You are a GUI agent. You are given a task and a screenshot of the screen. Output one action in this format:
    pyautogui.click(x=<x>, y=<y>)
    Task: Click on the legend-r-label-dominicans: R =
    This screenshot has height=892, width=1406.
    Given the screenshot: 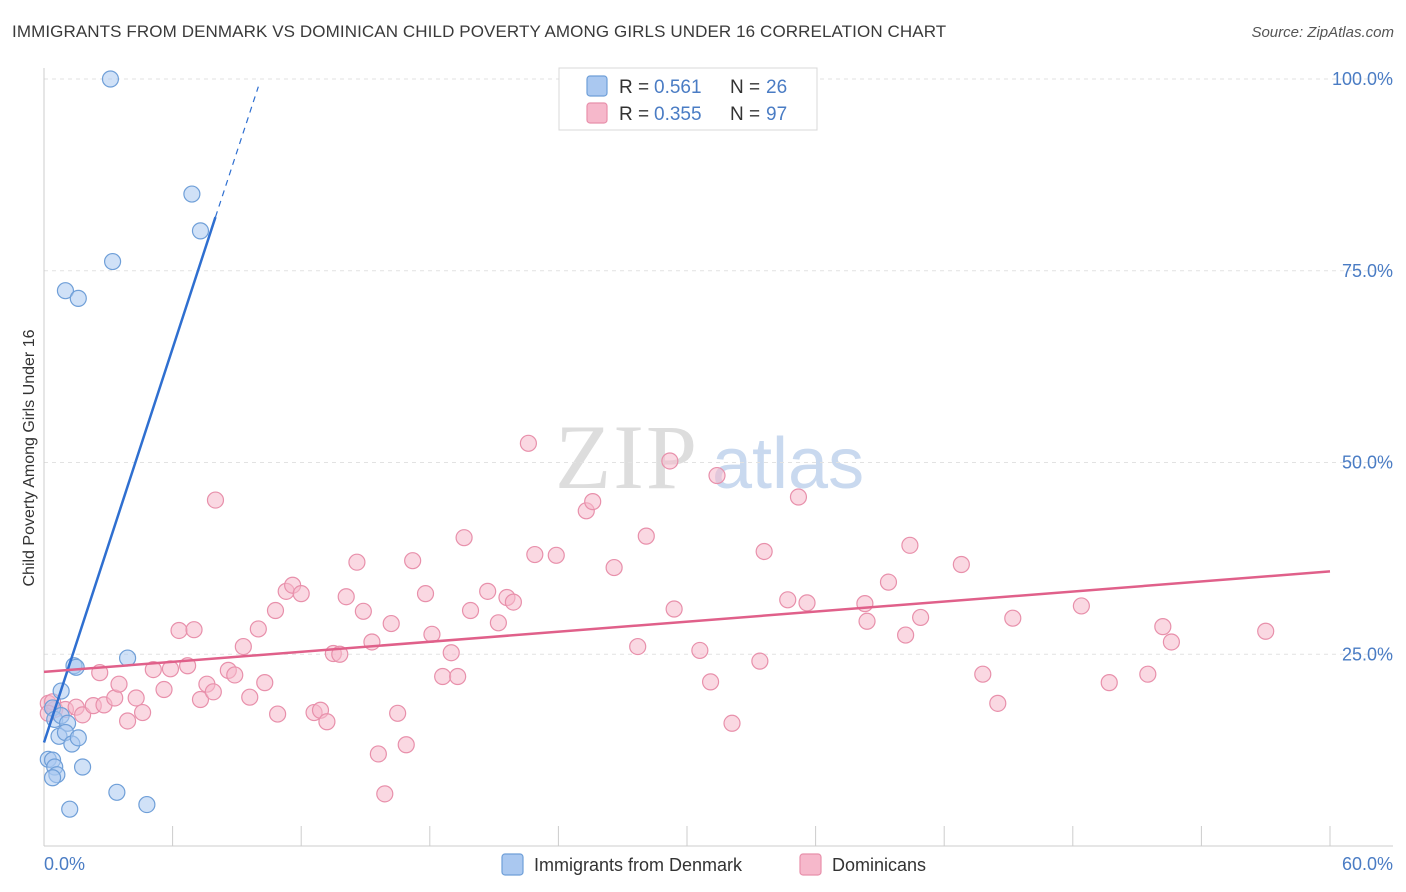 What is the action you would take?
    pyautogui.click(x=634, y=114)
    